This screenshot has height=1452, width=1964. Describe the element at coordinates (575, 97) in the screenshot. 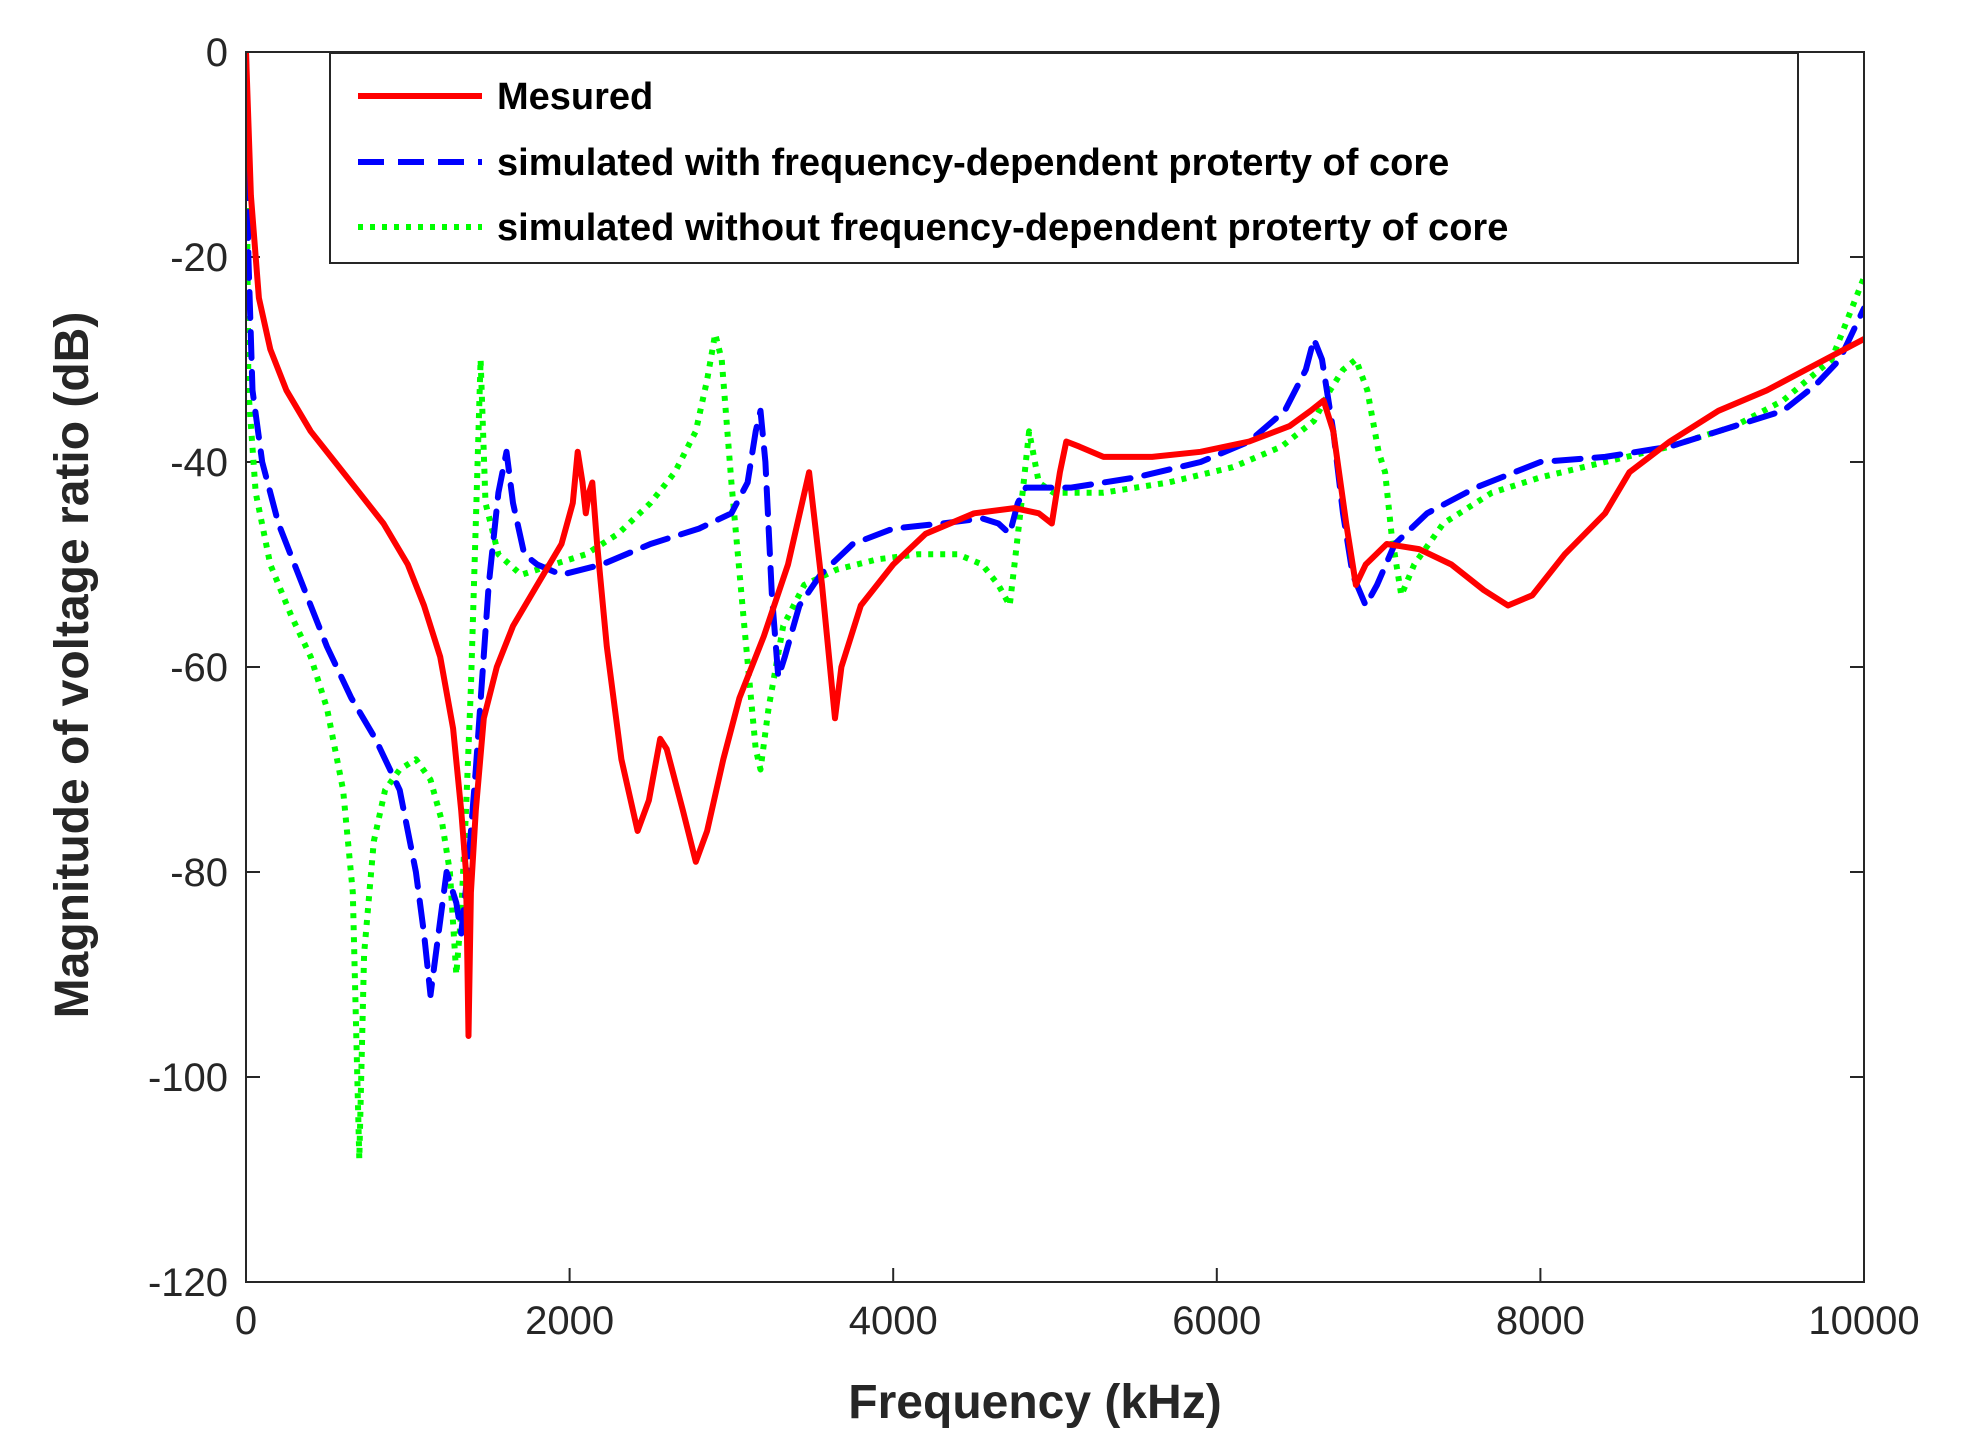

I see `legend-label-measured: Mesured` at that location.